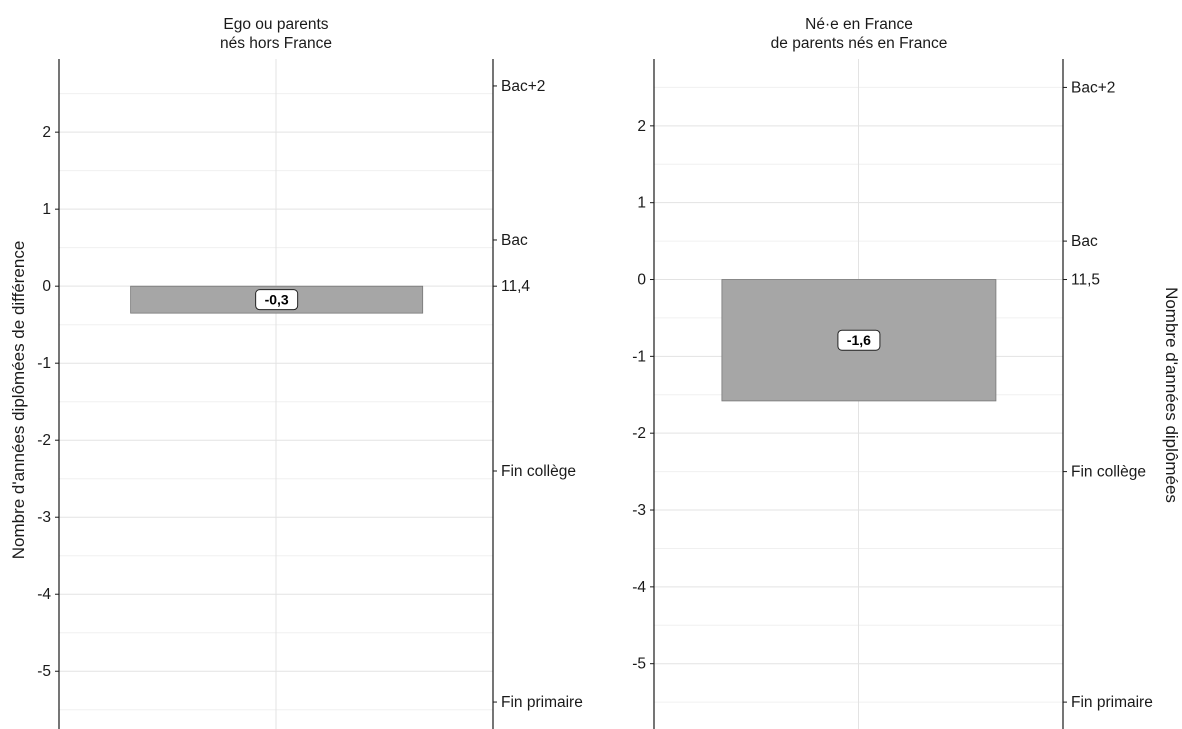 The image size is (1182, 729). I want to click on y-axis-title-left: Nombre d'années diplômées de différence, so click(18, 400).